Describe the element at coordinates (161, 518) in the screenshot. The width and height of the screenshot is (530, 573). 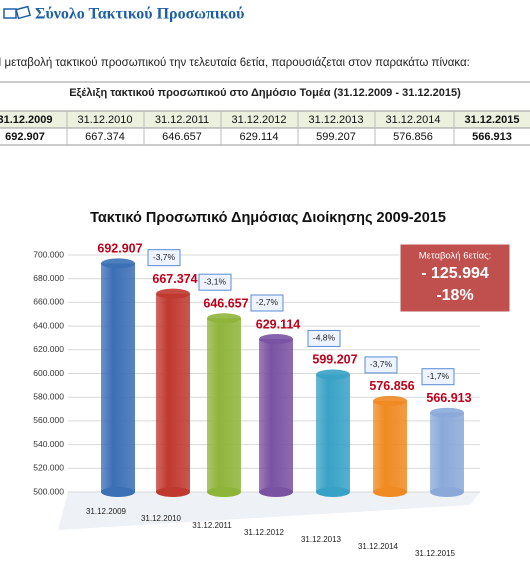
I see `x-tick-label: 31.12.2010` at that location.